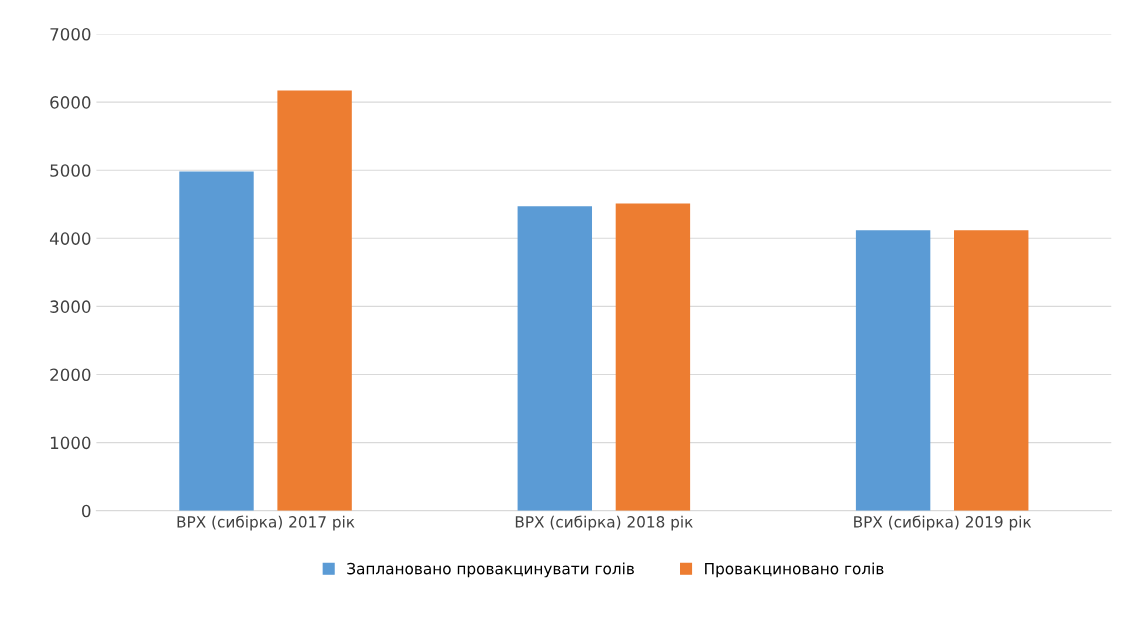  What do you see at coordinates (266, 523) in the screenshot?
I see `x-tick-label: ВРХ (сибірка) 2017 рік` at bounding box center [266, 523].